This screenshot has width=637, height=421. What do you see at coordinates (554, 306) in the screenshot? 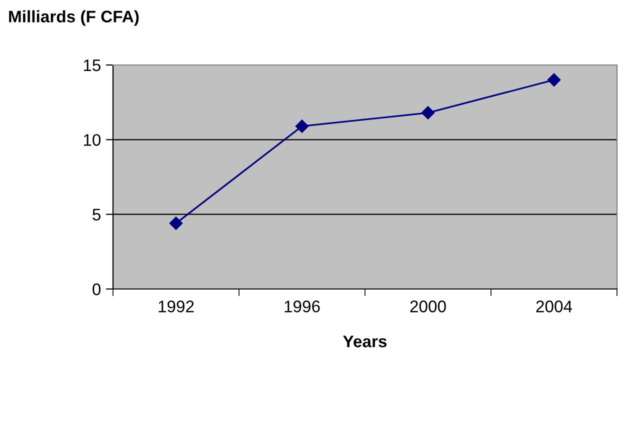
I see `x-tick-label: 2004` at bounding box center [554, 306].